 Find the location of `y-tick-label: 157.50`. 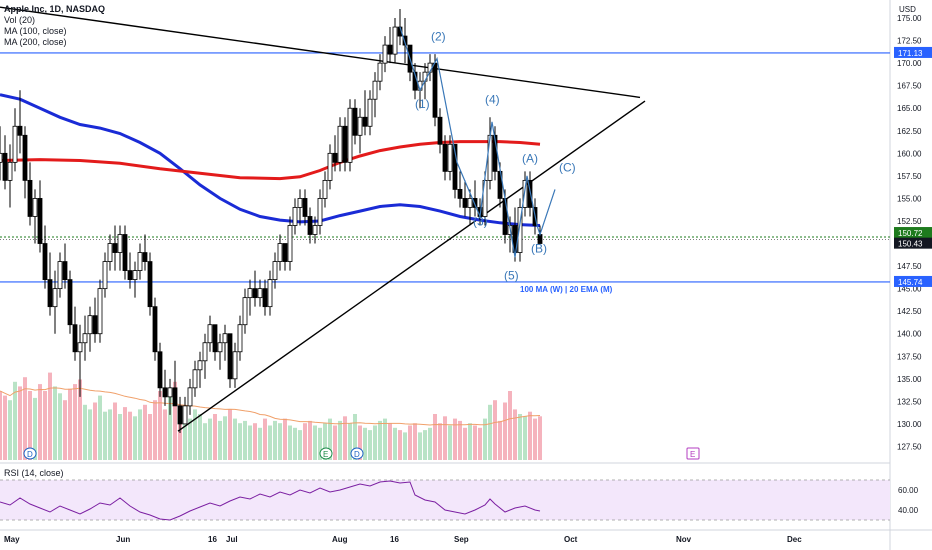

y-tick-label: 157.50 is located at coordinates (909, 176).